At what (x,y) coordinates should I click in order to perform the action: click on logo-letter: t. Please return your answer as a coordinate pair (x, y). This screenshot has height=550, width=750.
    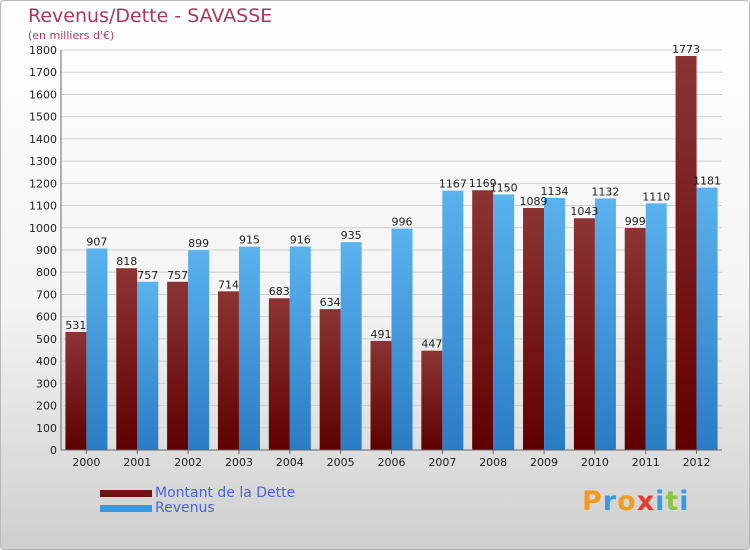
    Looking at the image, I should click on (672, 501).